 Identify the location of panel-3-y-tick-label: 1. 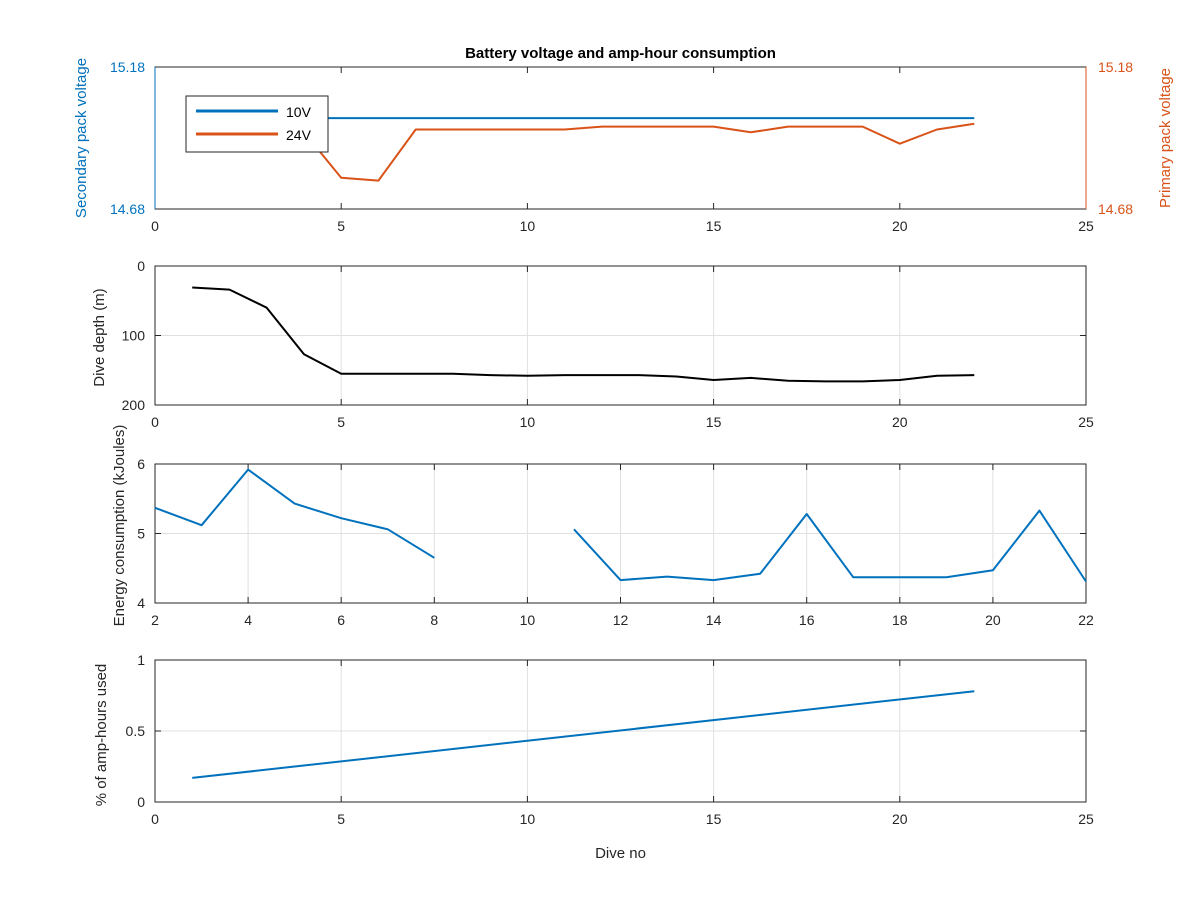
(141, 660).